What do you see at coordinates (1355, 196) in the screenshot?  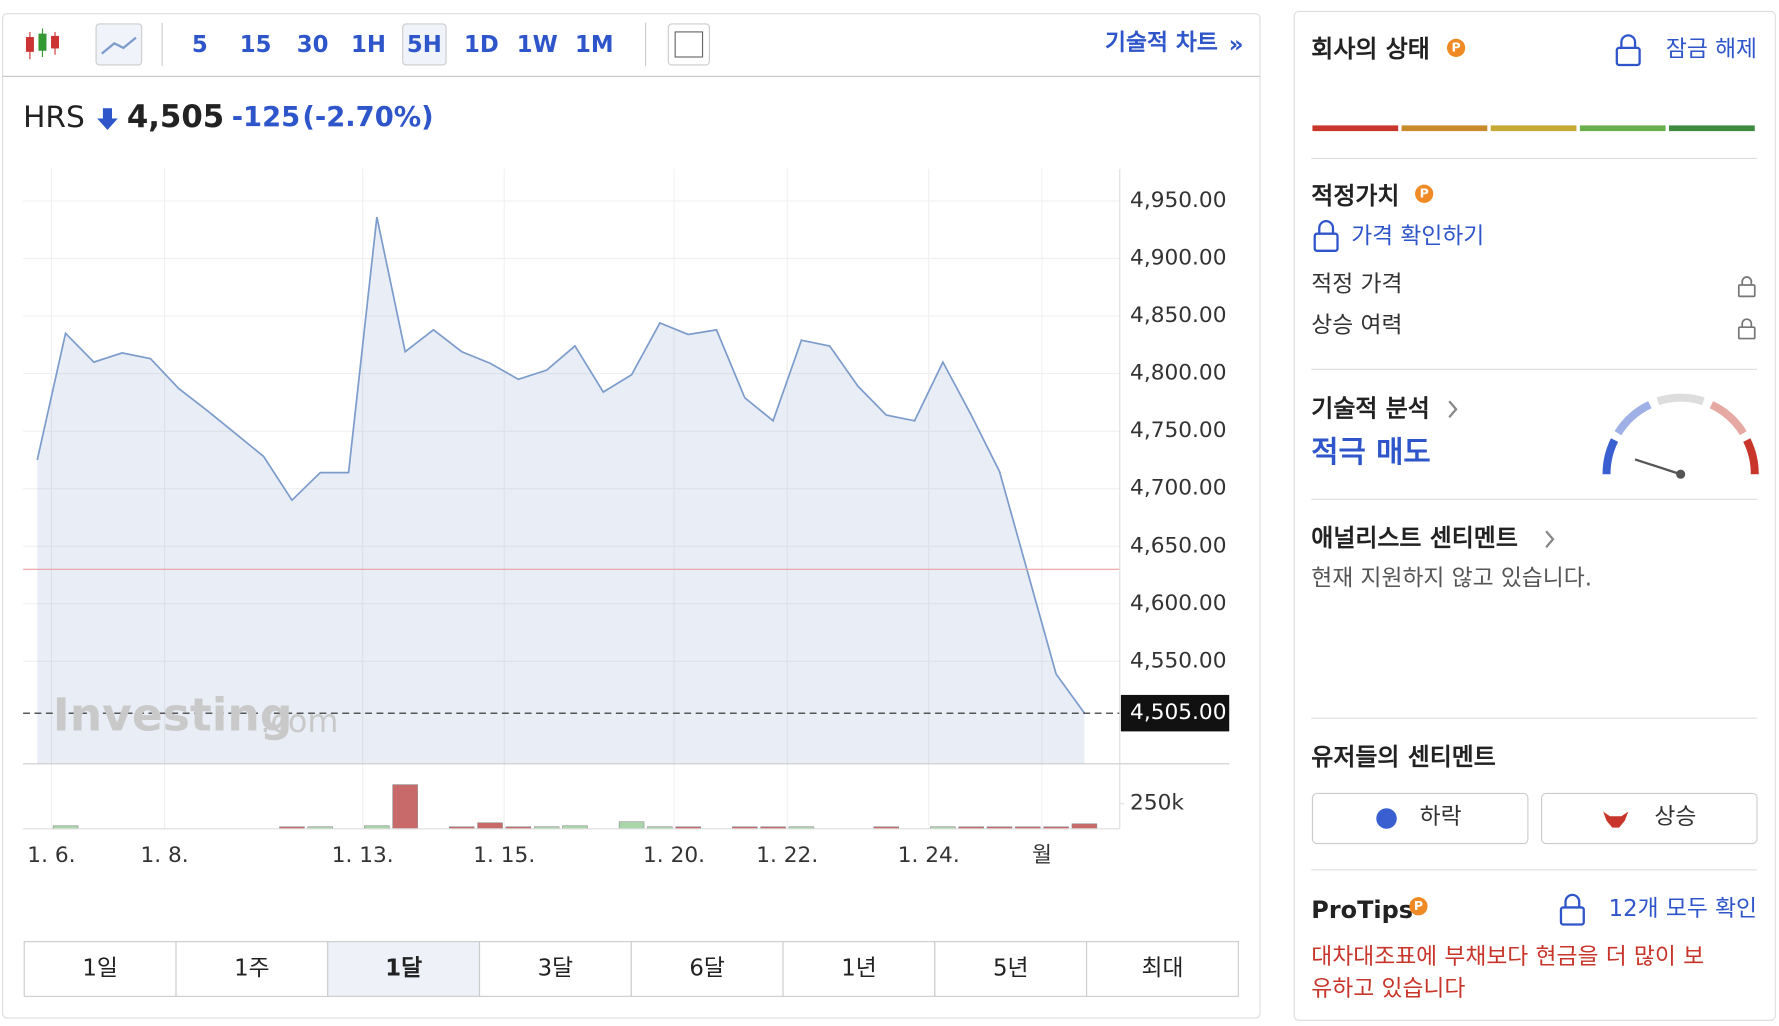 I see `fair-value-title: 적정가치` at bounding box center [1355, 196].